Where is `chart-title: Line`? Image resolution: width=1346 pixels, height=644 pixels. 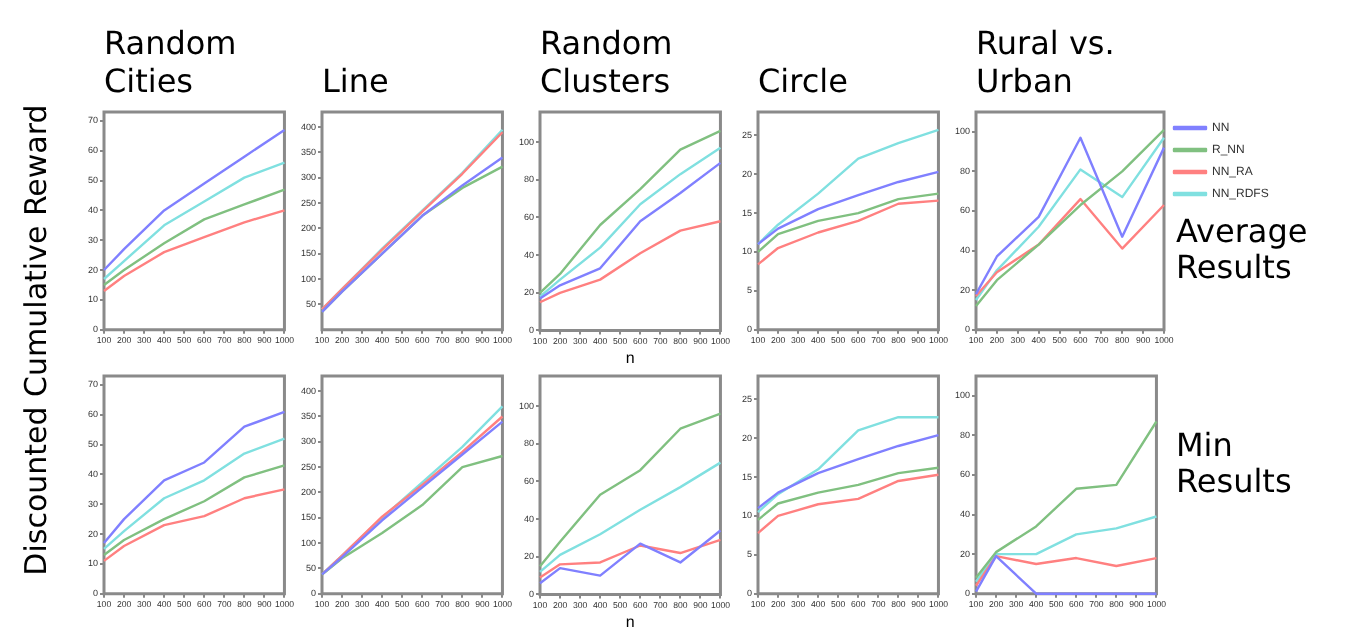
chart-title: Line is located at coordinates (356, 79).